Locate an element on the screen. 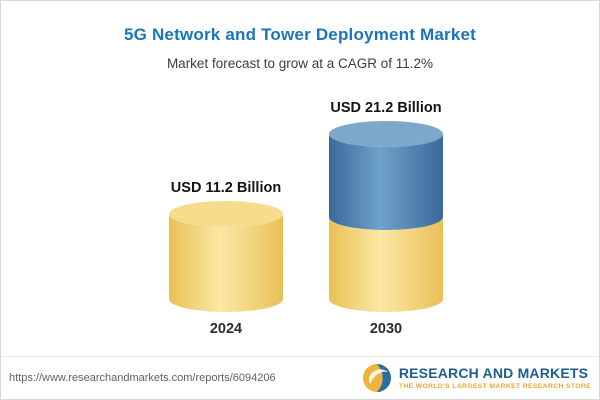  value-label-2030: USD 21.2 Billion is located at coordinates (386, 108).